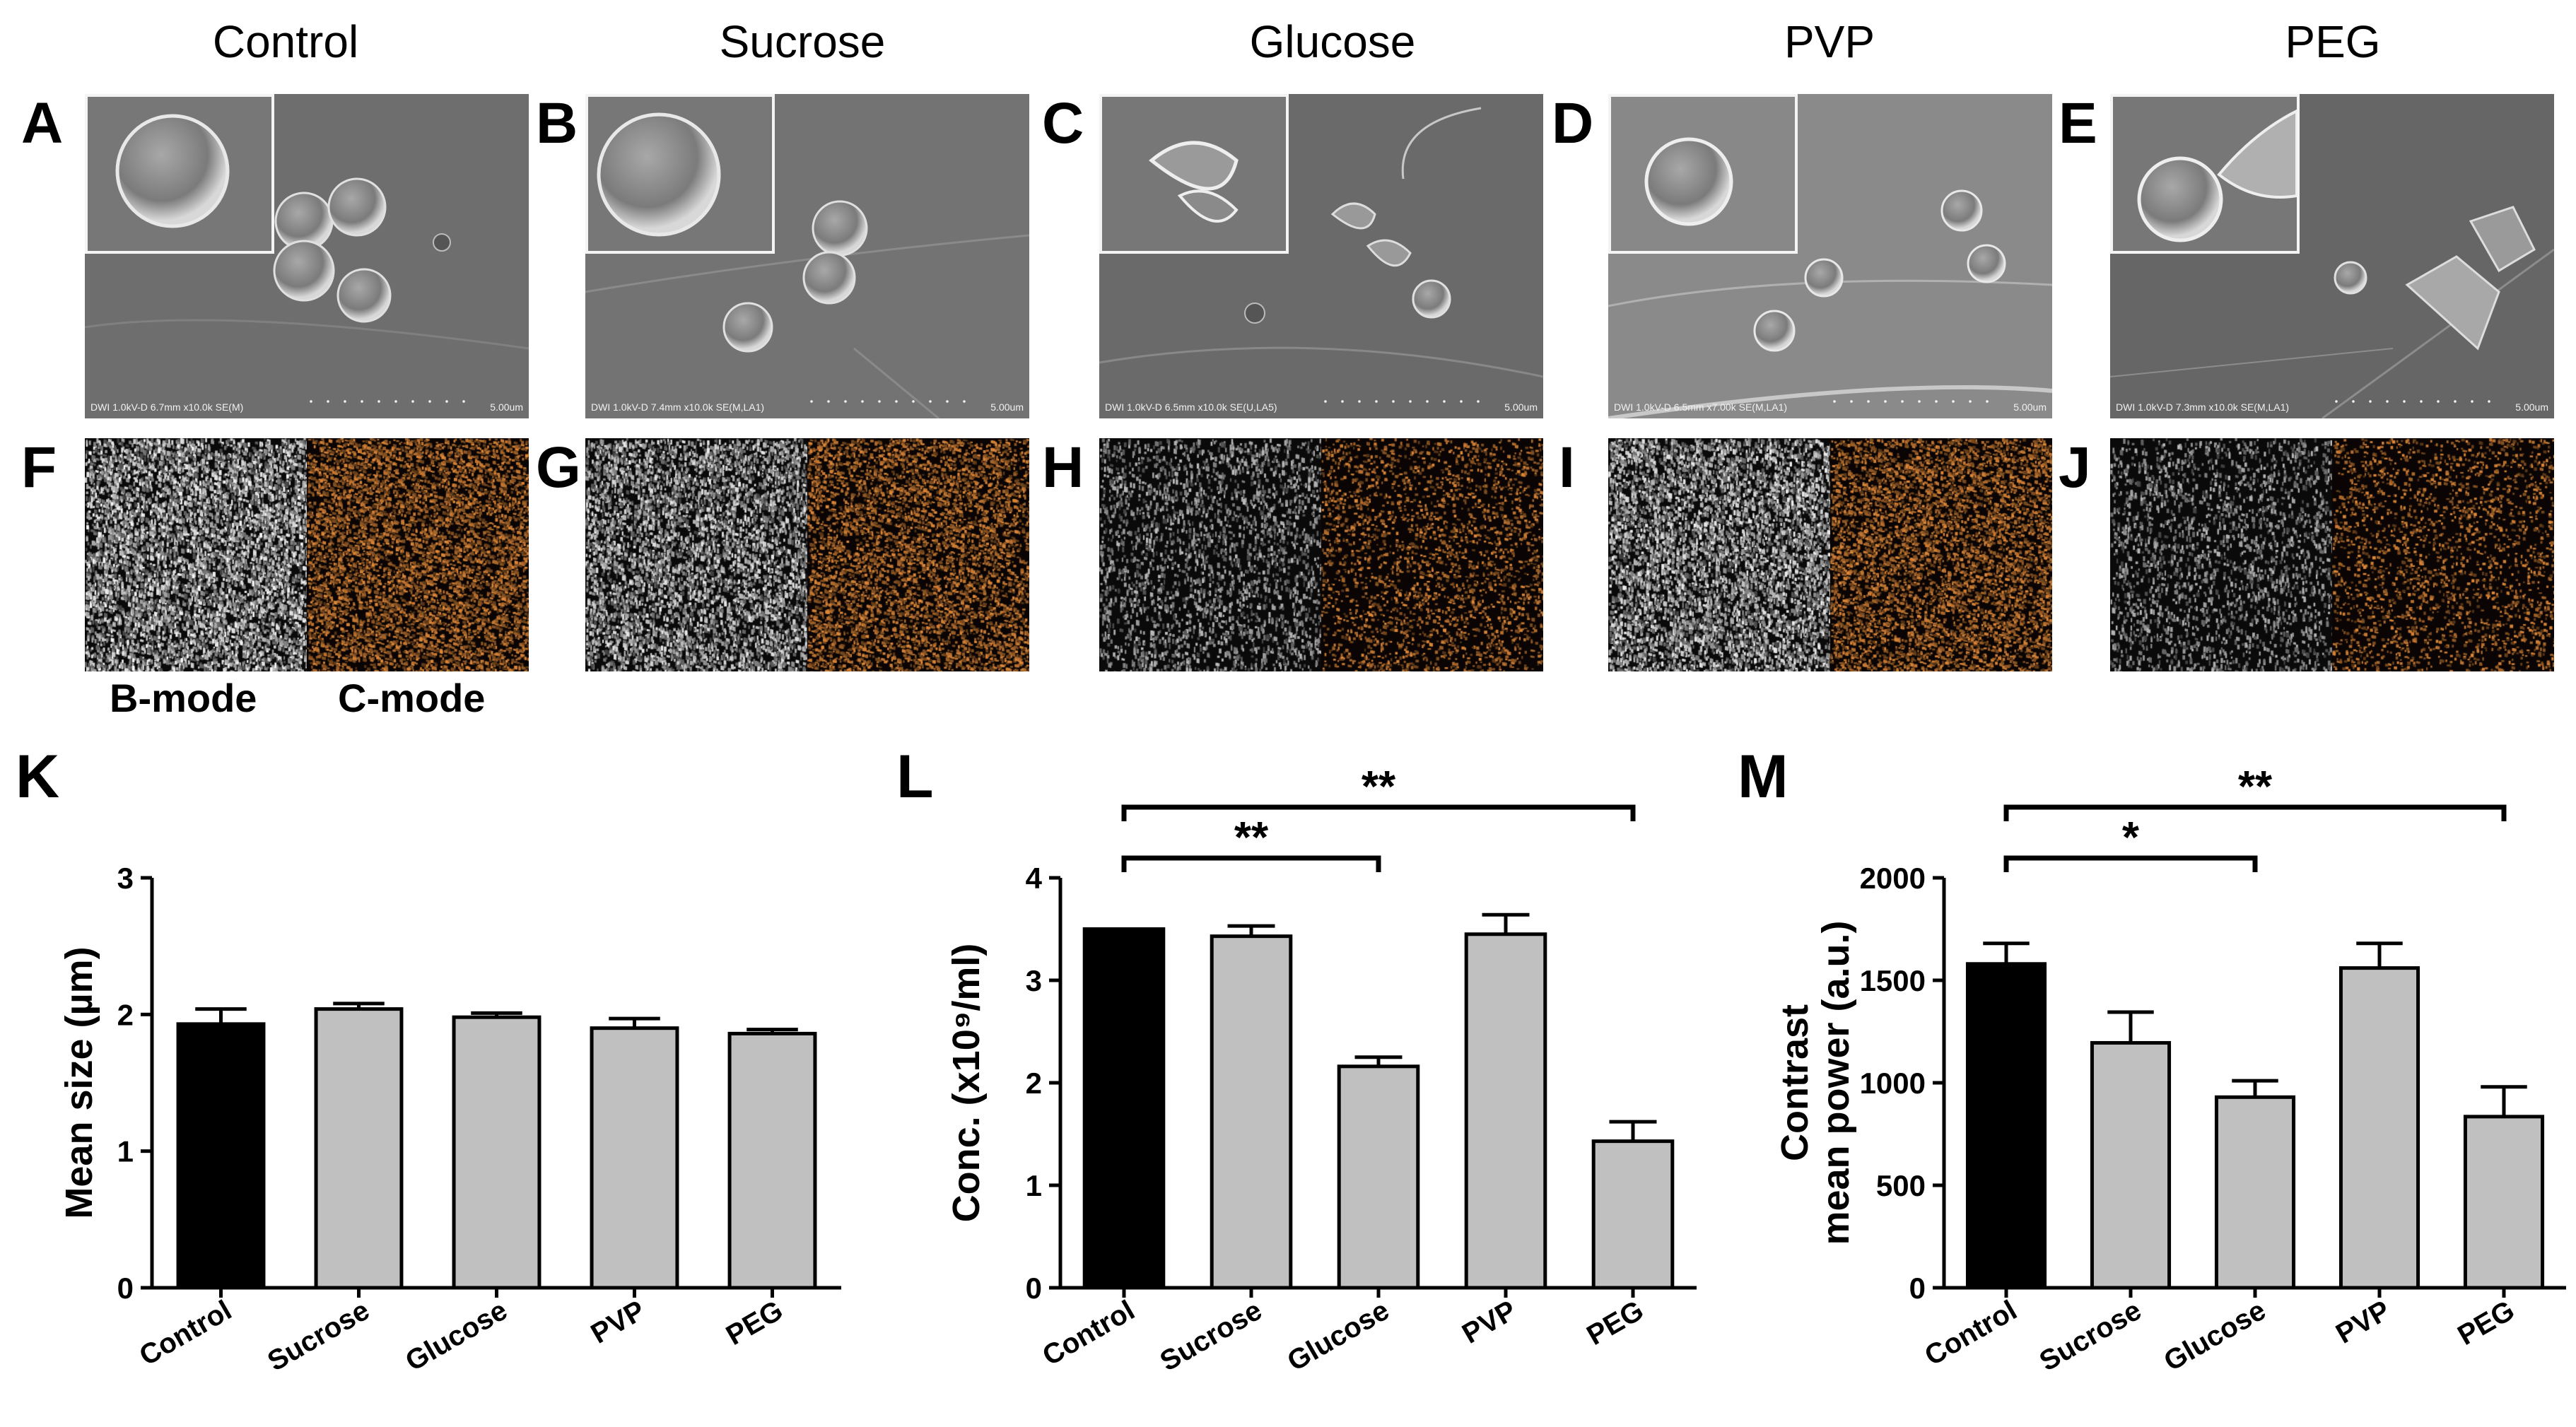 This screenshot has height=1427, width=2576. What do you see at coordinates (1901, 1185) in the screenshot?
I see `y-tick-label: 500` at bounding box center [1901, 1185].